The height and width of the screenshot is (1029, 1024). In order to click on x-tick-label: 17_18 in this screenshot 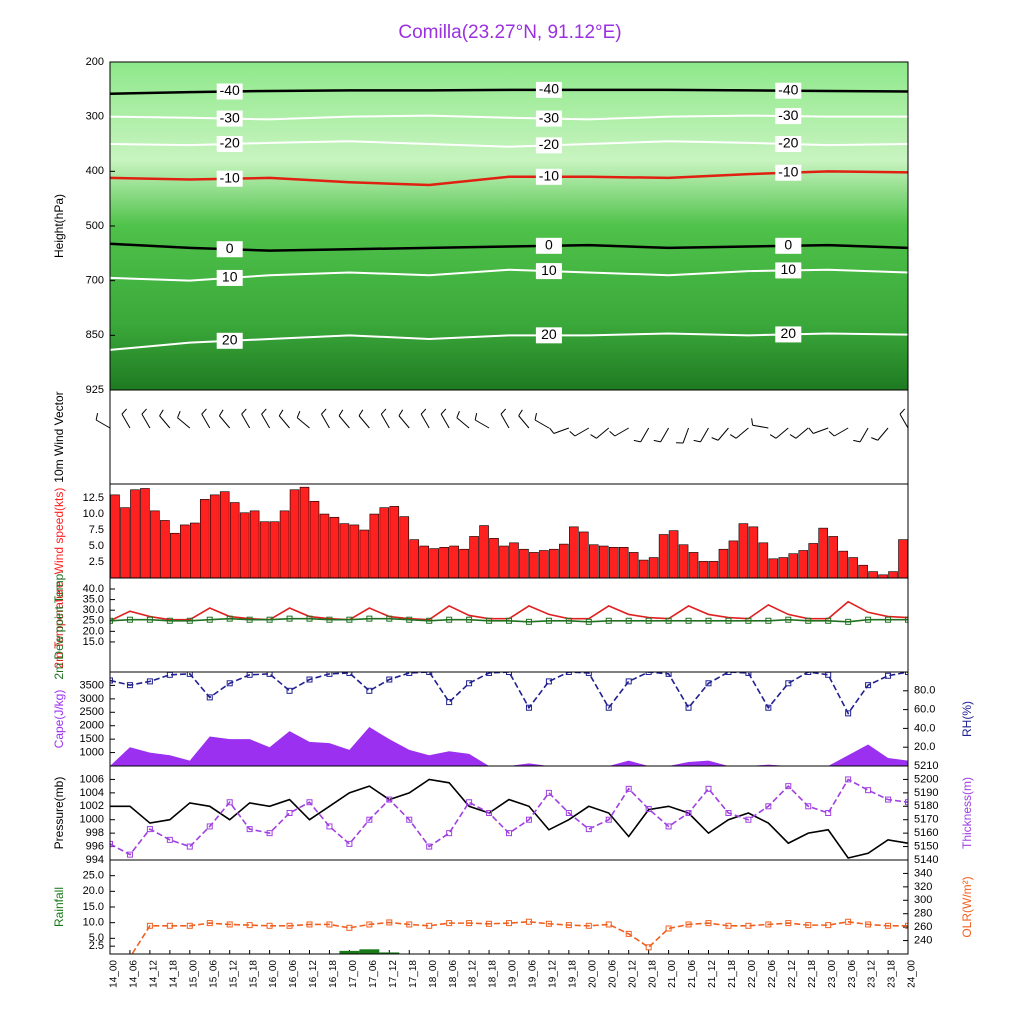, I will do `click(413, 974)`.